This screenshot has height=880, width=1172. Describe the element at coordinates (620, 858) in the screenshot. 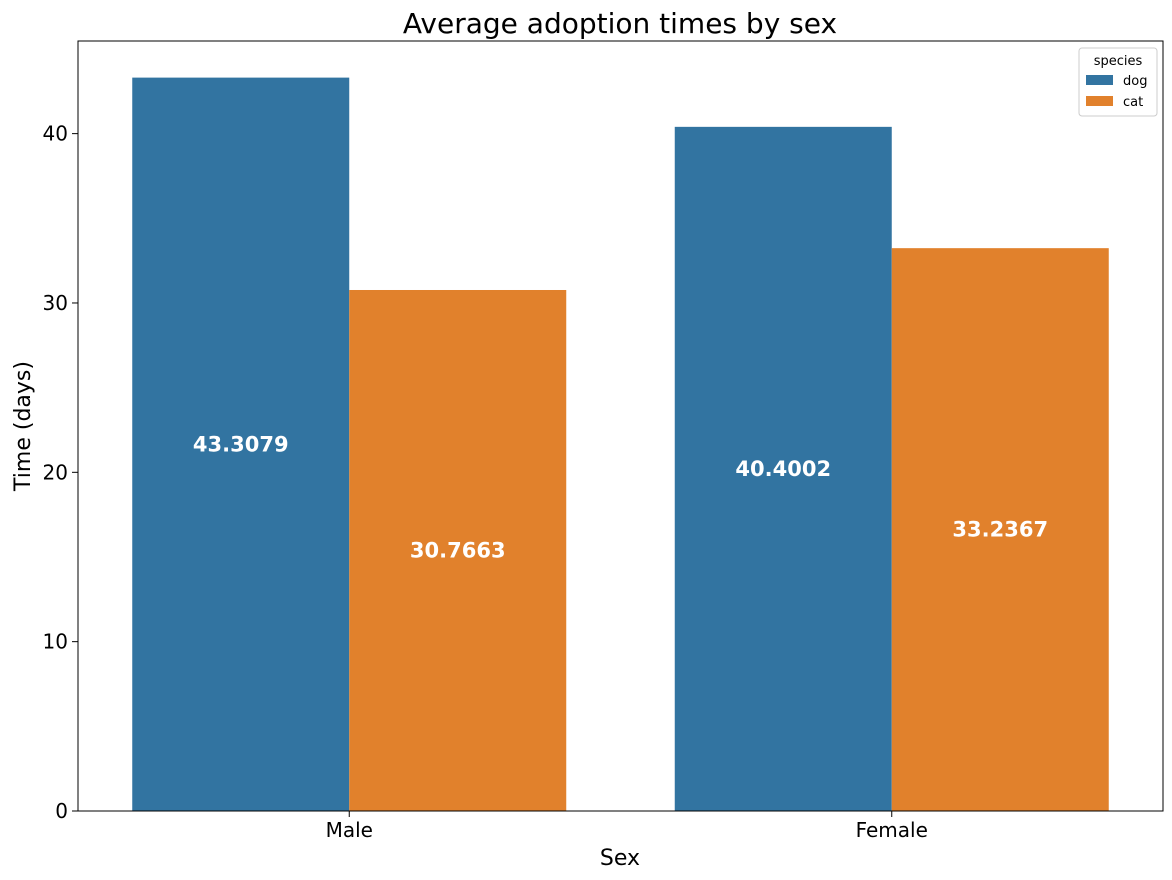

I see `x-axis-label: Sex` at that location.